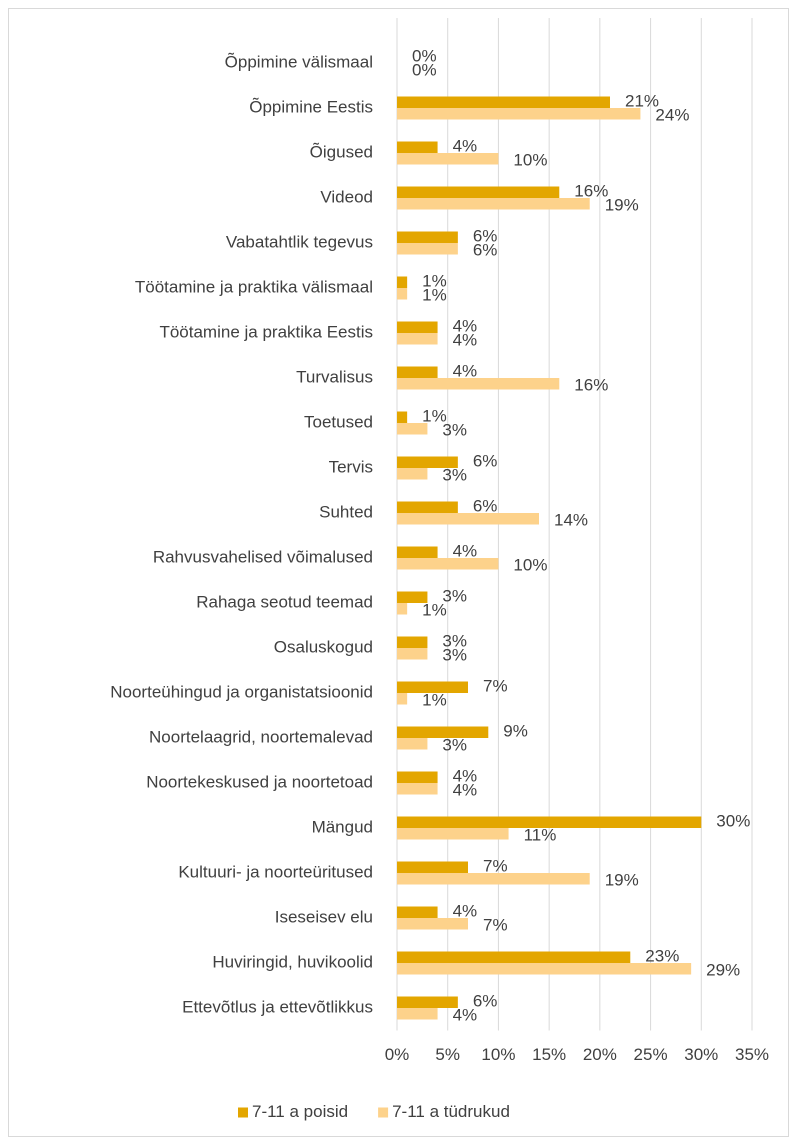 Image resolution: width=797 pixels, height=1145 pixels. Describe the element at coordinates (701, 1054) in the screenshot. I see `x-tick-label: 30%` at that location.